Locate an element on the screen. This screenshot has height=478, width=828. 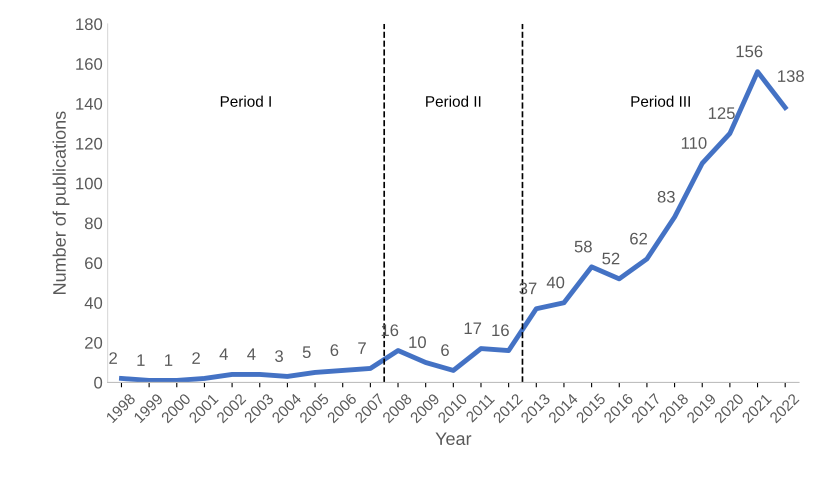
data-label: 110 is located at coordinates (694, 143).